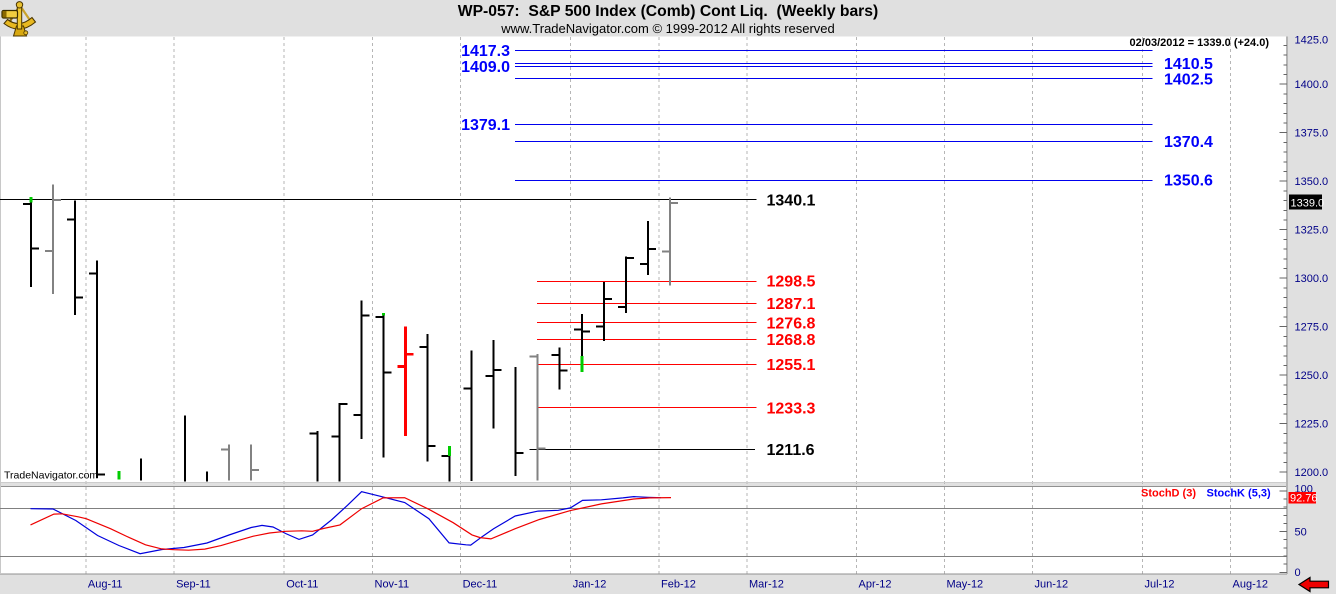 The width and height of the screenshot is (1336, 599). I want to click on svg-text: 1350.6, so click(1188, 181).